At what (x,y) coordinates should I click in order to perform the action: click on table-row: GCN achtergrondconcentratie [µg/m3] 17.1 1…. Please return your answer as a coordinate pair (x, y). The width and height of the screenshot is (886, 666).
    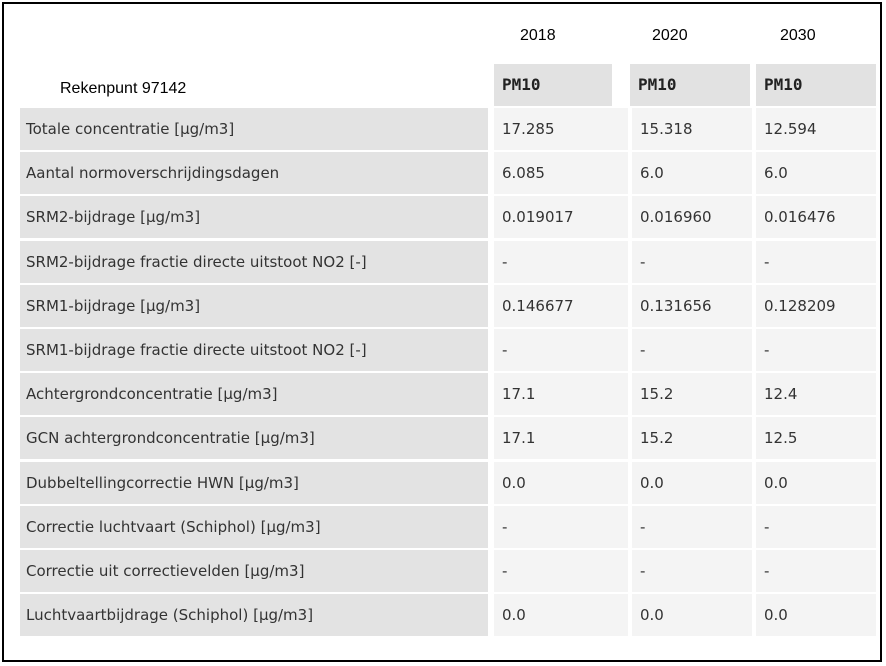
    Looking at the image, I should click on (448, 439).